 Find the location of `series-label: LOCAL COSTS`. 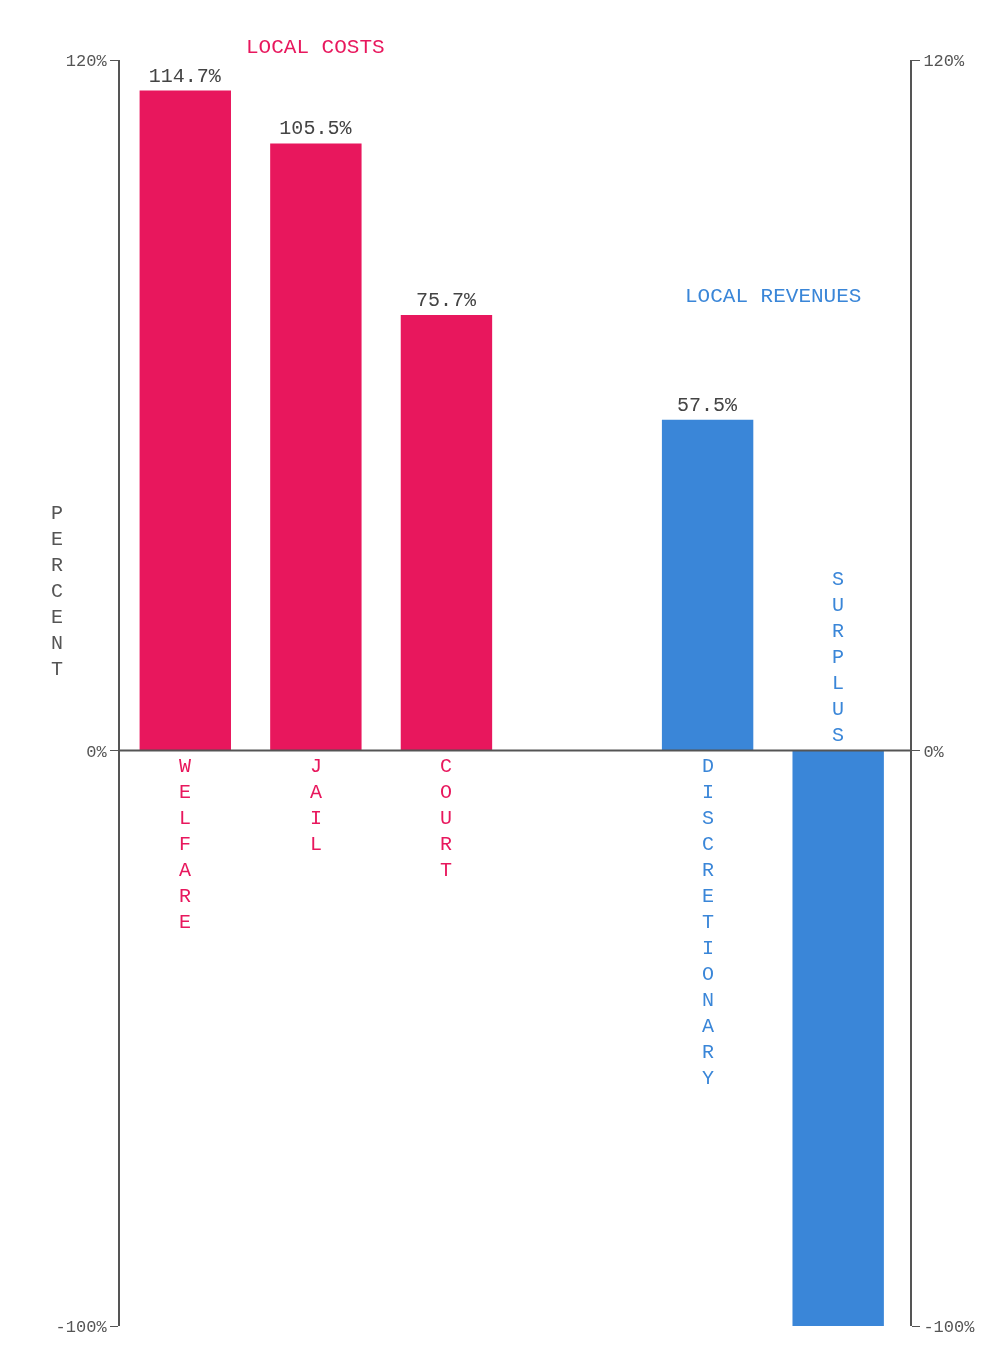

series-label: LOCAL COSTS is located at coordinates (315, 47).